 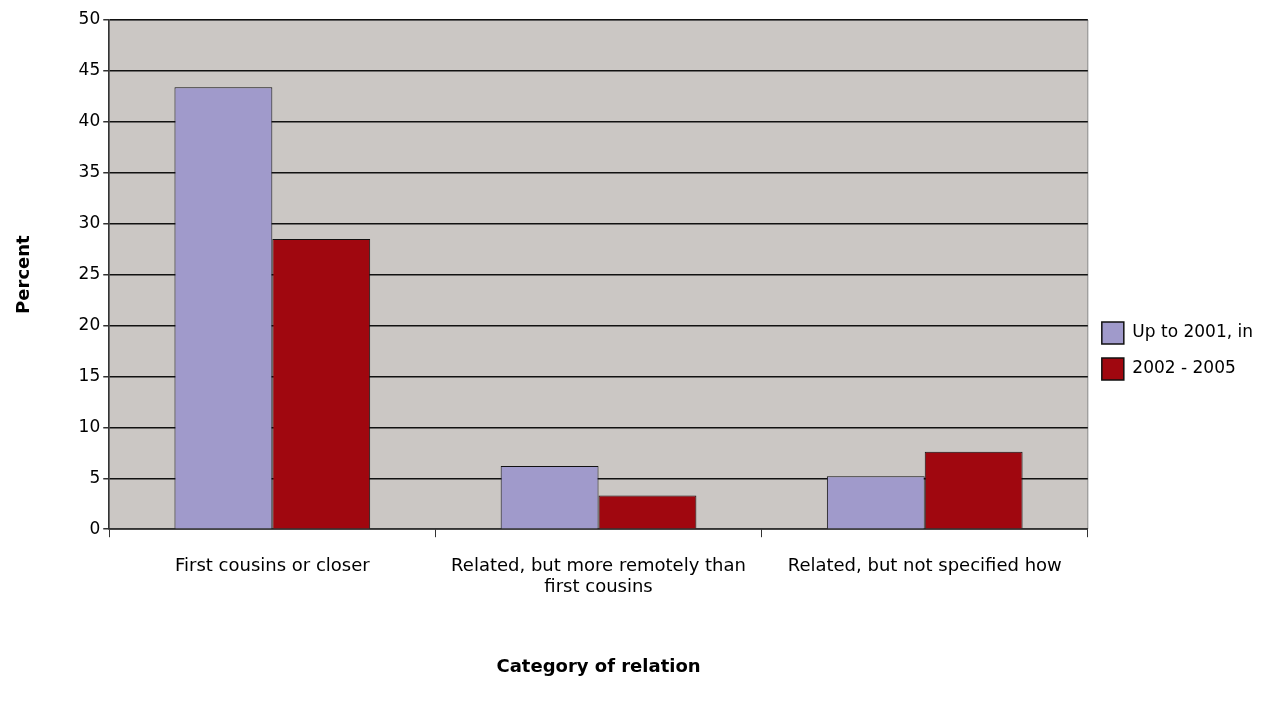 I want to click on y-tick-label: 45, so click(x=89, y=69).